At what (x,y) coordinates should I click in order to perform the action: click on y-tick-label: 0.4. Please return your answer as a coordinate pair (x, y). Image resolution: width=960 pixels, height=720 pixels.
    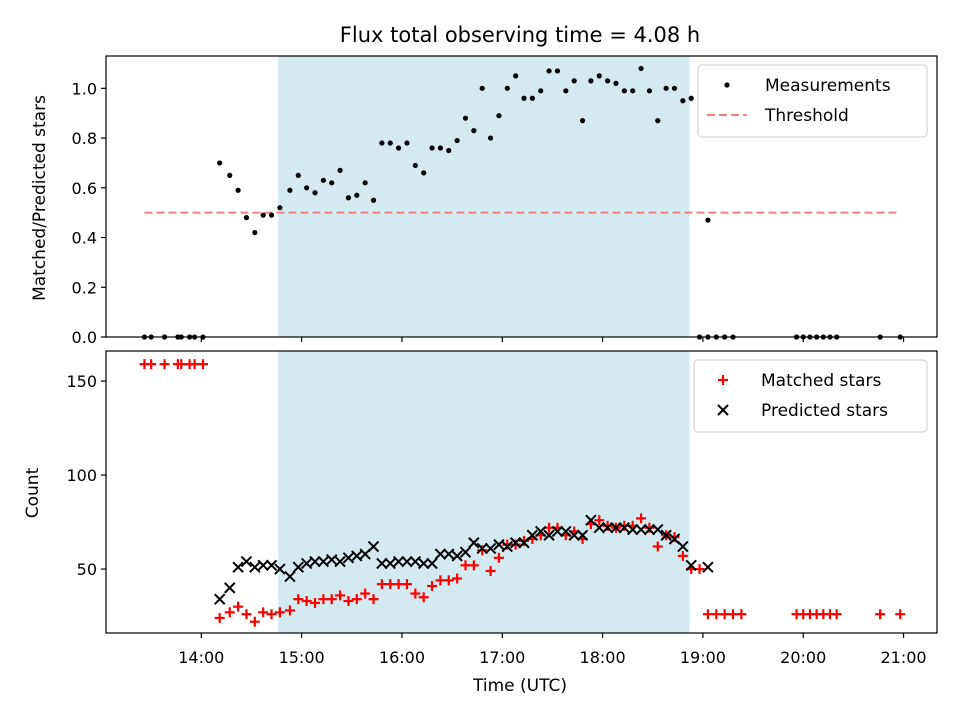
    Looking at the image, I should click on (84, 238).